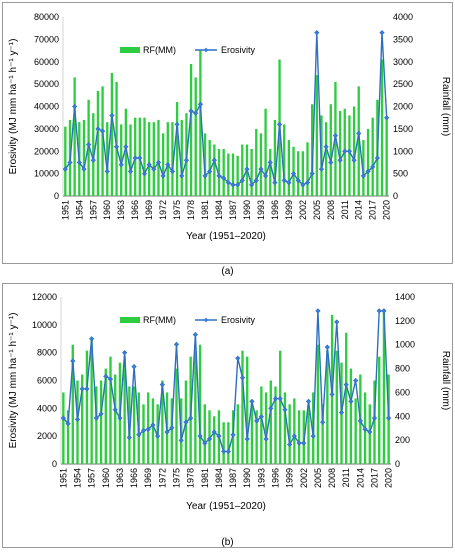 The width and height of the screenshot is (455, 552). What do you see at coordinates (46, 84) in the screenshot?
I see `y-left-tick-label: 50000` at bounding box center [46, 84].